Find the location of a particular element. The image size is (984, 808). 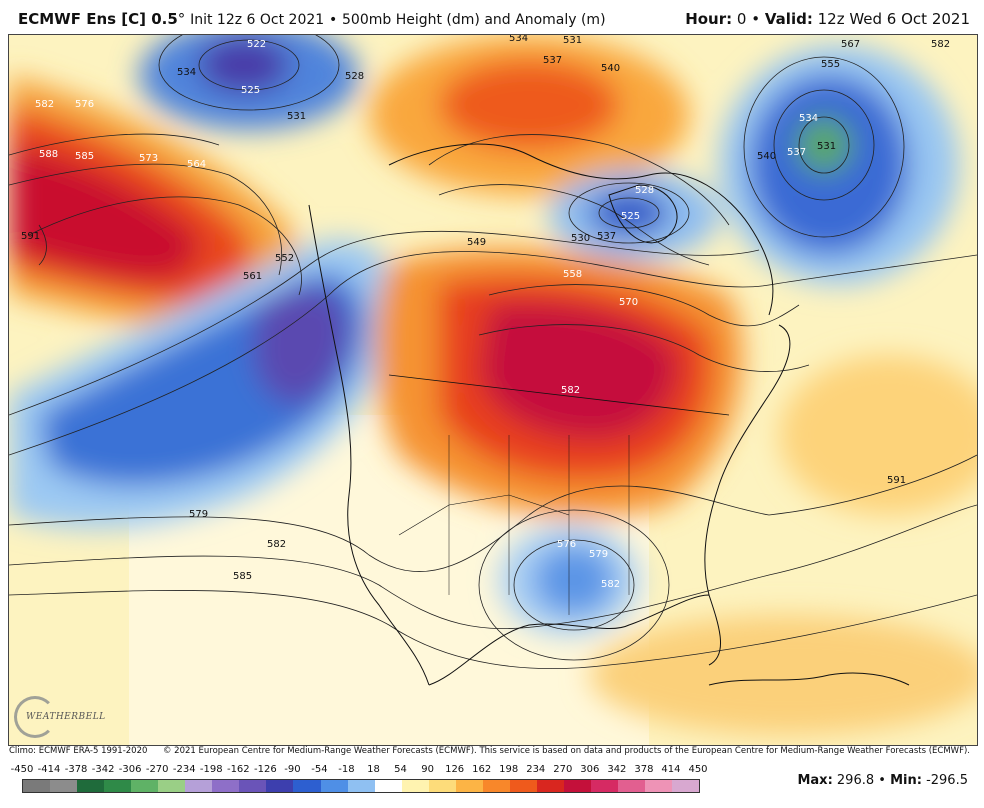

atlantic-low-core is located at coordinates (824, 145).